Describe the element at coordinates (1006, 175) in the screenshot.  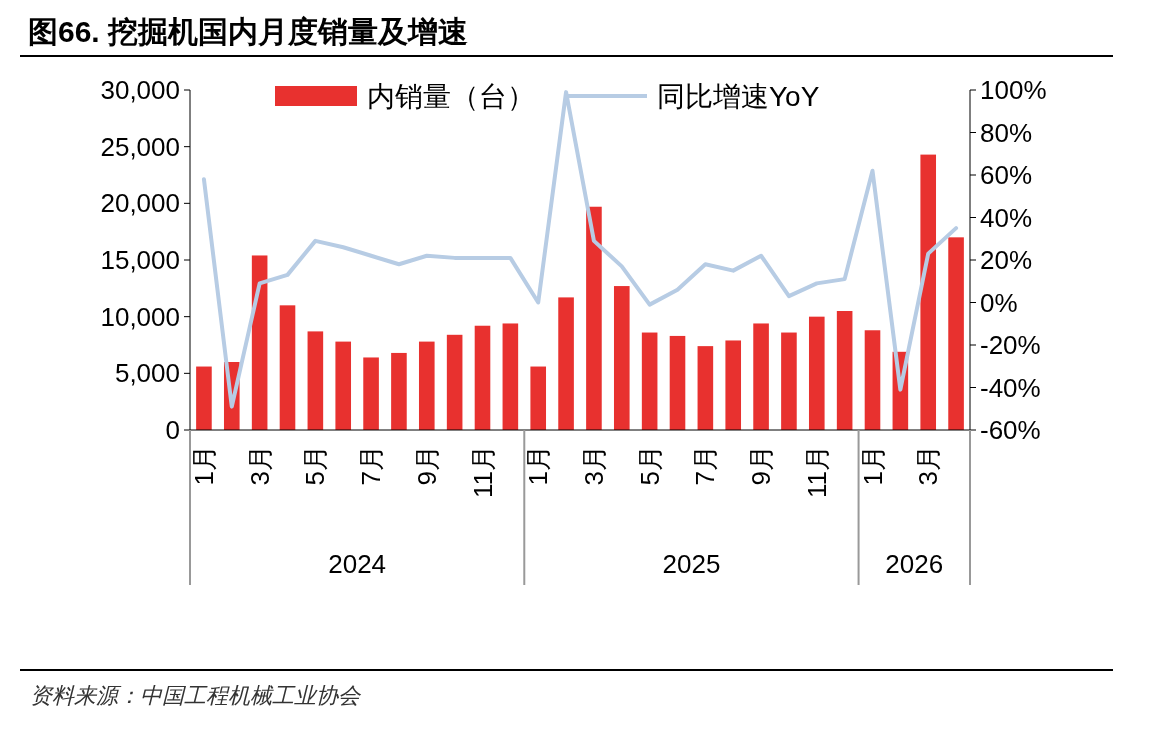
I see `y2-tick-label: 60%` at that location.